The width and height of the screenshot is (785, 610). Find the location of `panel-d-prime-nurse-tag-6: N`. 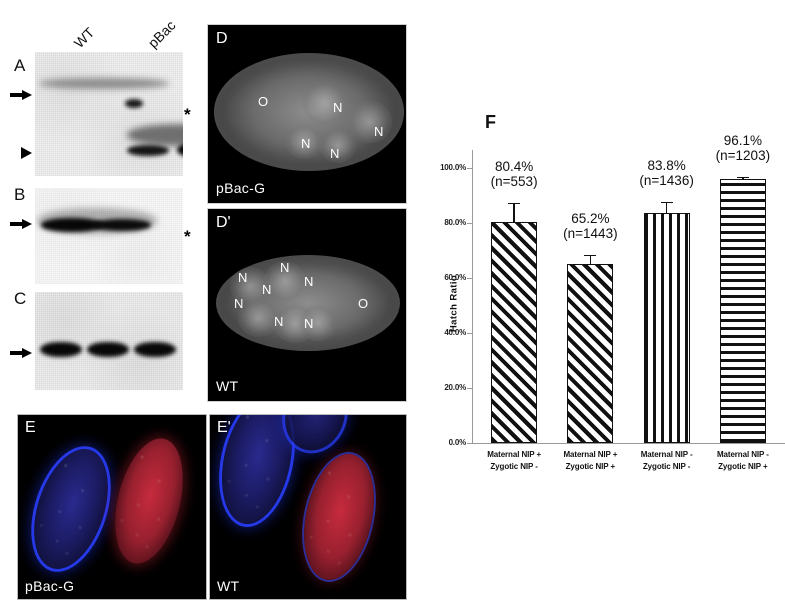

panel-d-prime-nurse-tag-6: N is located at coordinates (279, 321).